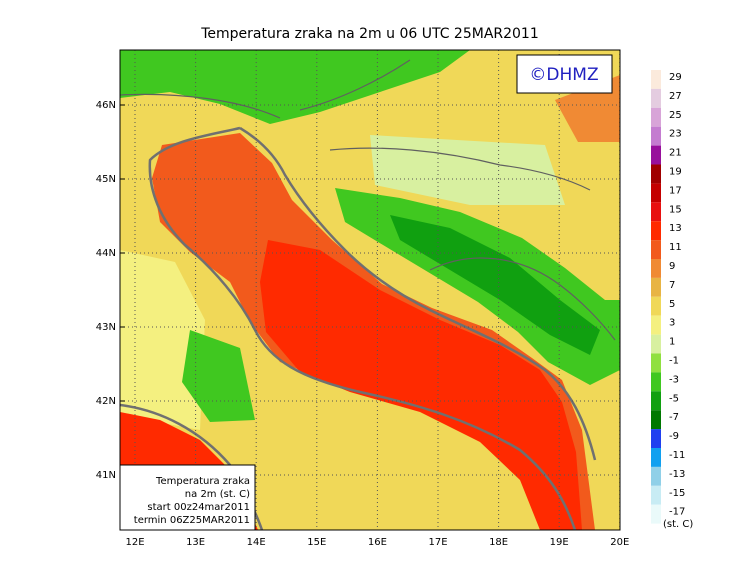 The image size is (740, 582). Describe the element at coordinates (677, 493) in the screenshot. I see `colorbar-label: -15` at that location.